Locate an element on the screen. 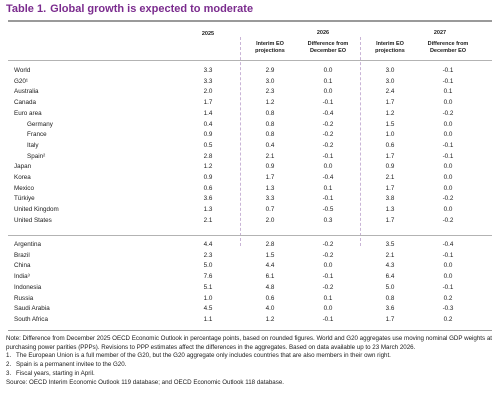 Image resolution: width=497 pixels, height=418 pixels. cell-v2025: 4.4 is located at coordinates (208, 244).